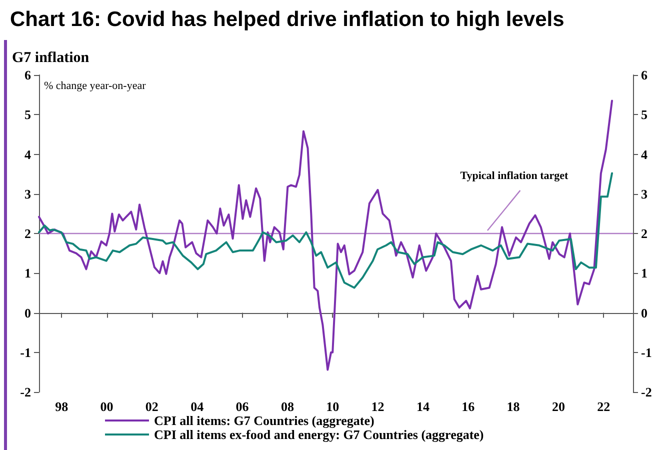 The image size is (665, 450). I want to click on chart-subtitle: G7 inflation, so click(51, 58).